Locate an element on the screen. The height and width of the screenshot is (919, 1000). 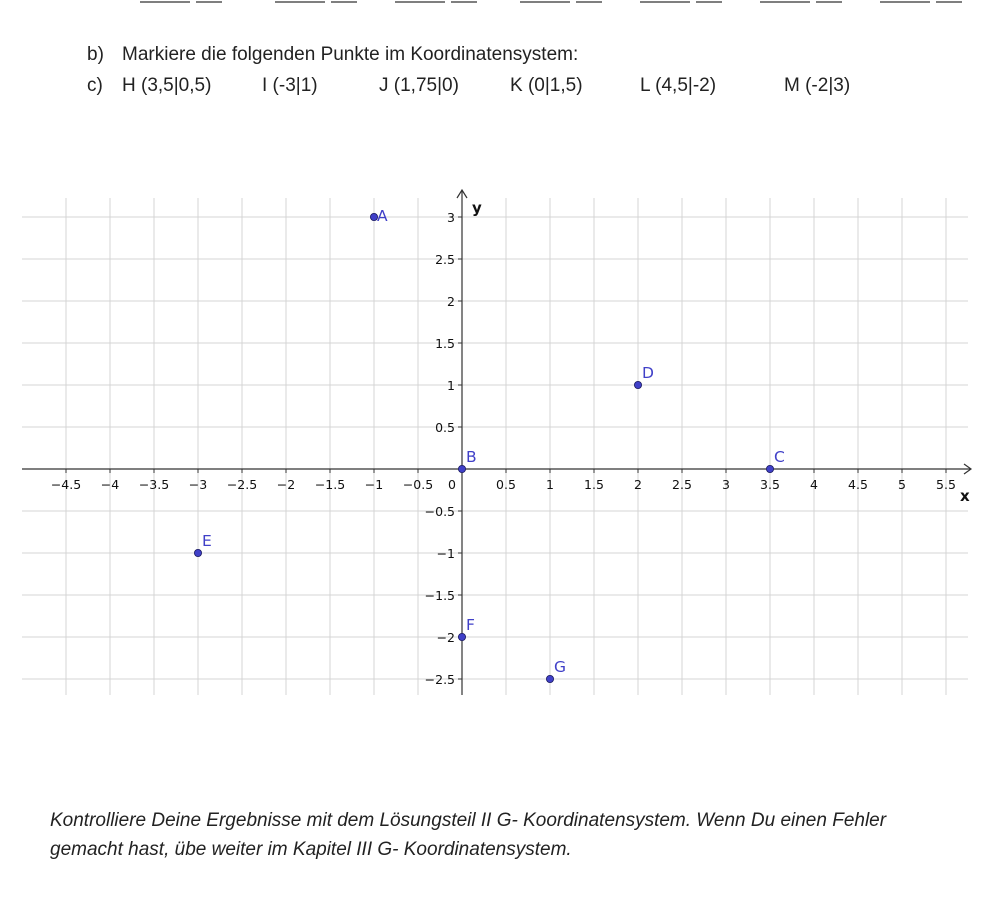
x-tick-label: 0.5 is located at coordinates (506, 484).